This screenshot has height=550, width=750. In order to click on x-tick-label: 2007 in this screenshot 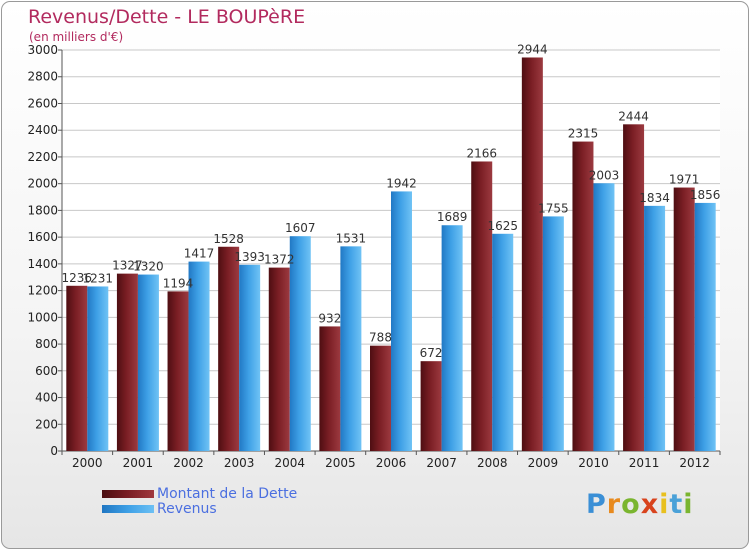, I will do `click(441, 463)`.